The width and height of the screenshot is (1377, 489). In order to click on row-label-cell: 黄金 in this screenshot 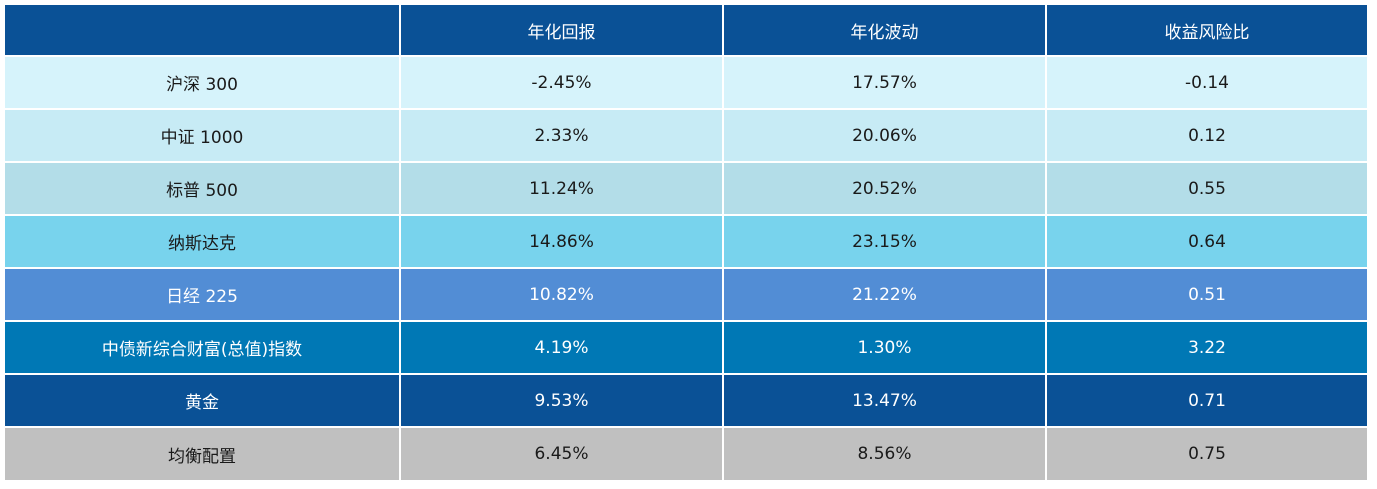, I will do `click(202, 400)`.